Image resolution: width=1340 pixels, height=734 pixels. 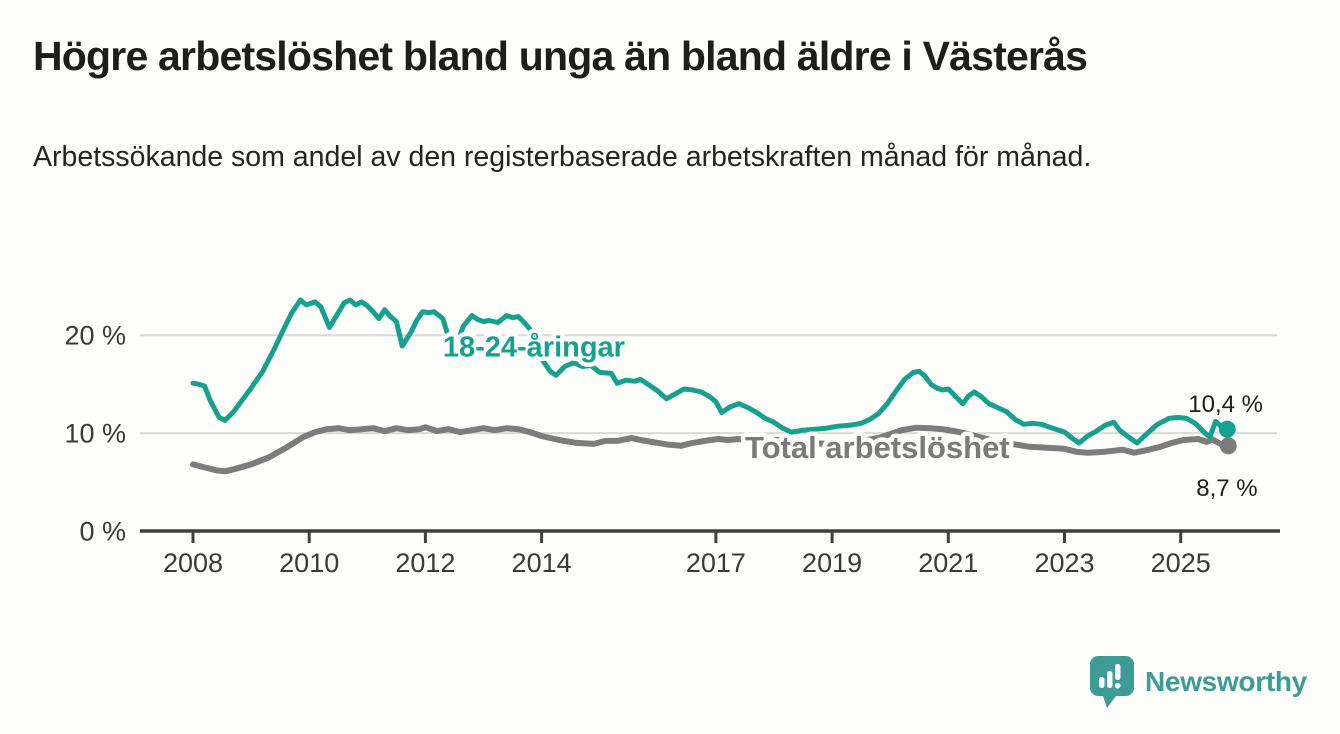 I want to click on x-tick-label: 2014, so click(x=542, y=563).